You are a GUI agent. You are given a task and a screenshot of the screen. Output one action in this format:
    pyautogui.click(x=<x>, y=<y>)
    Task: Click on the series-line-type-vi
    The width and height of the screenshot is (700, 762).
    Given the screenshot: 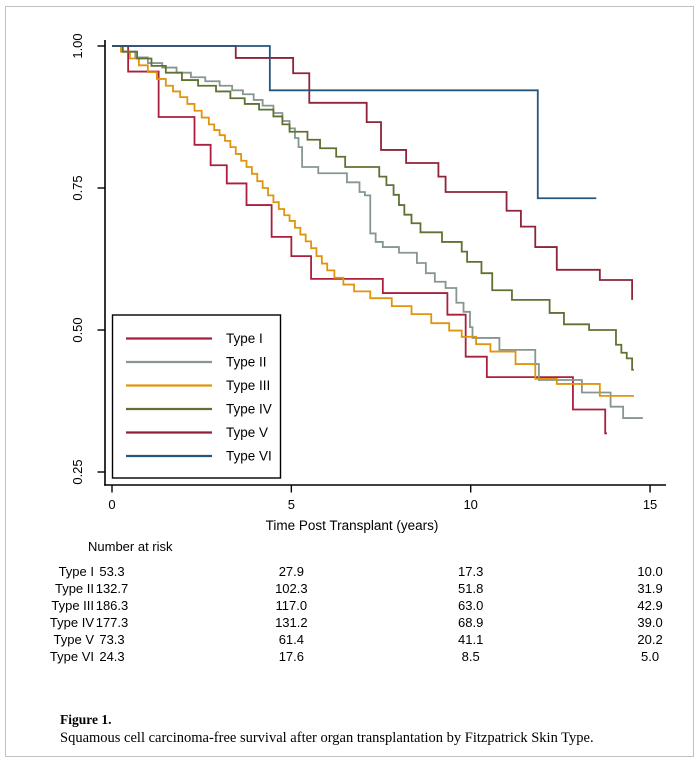 What is the action you would take?
    pyautogui.click(x=354, y=122)
    